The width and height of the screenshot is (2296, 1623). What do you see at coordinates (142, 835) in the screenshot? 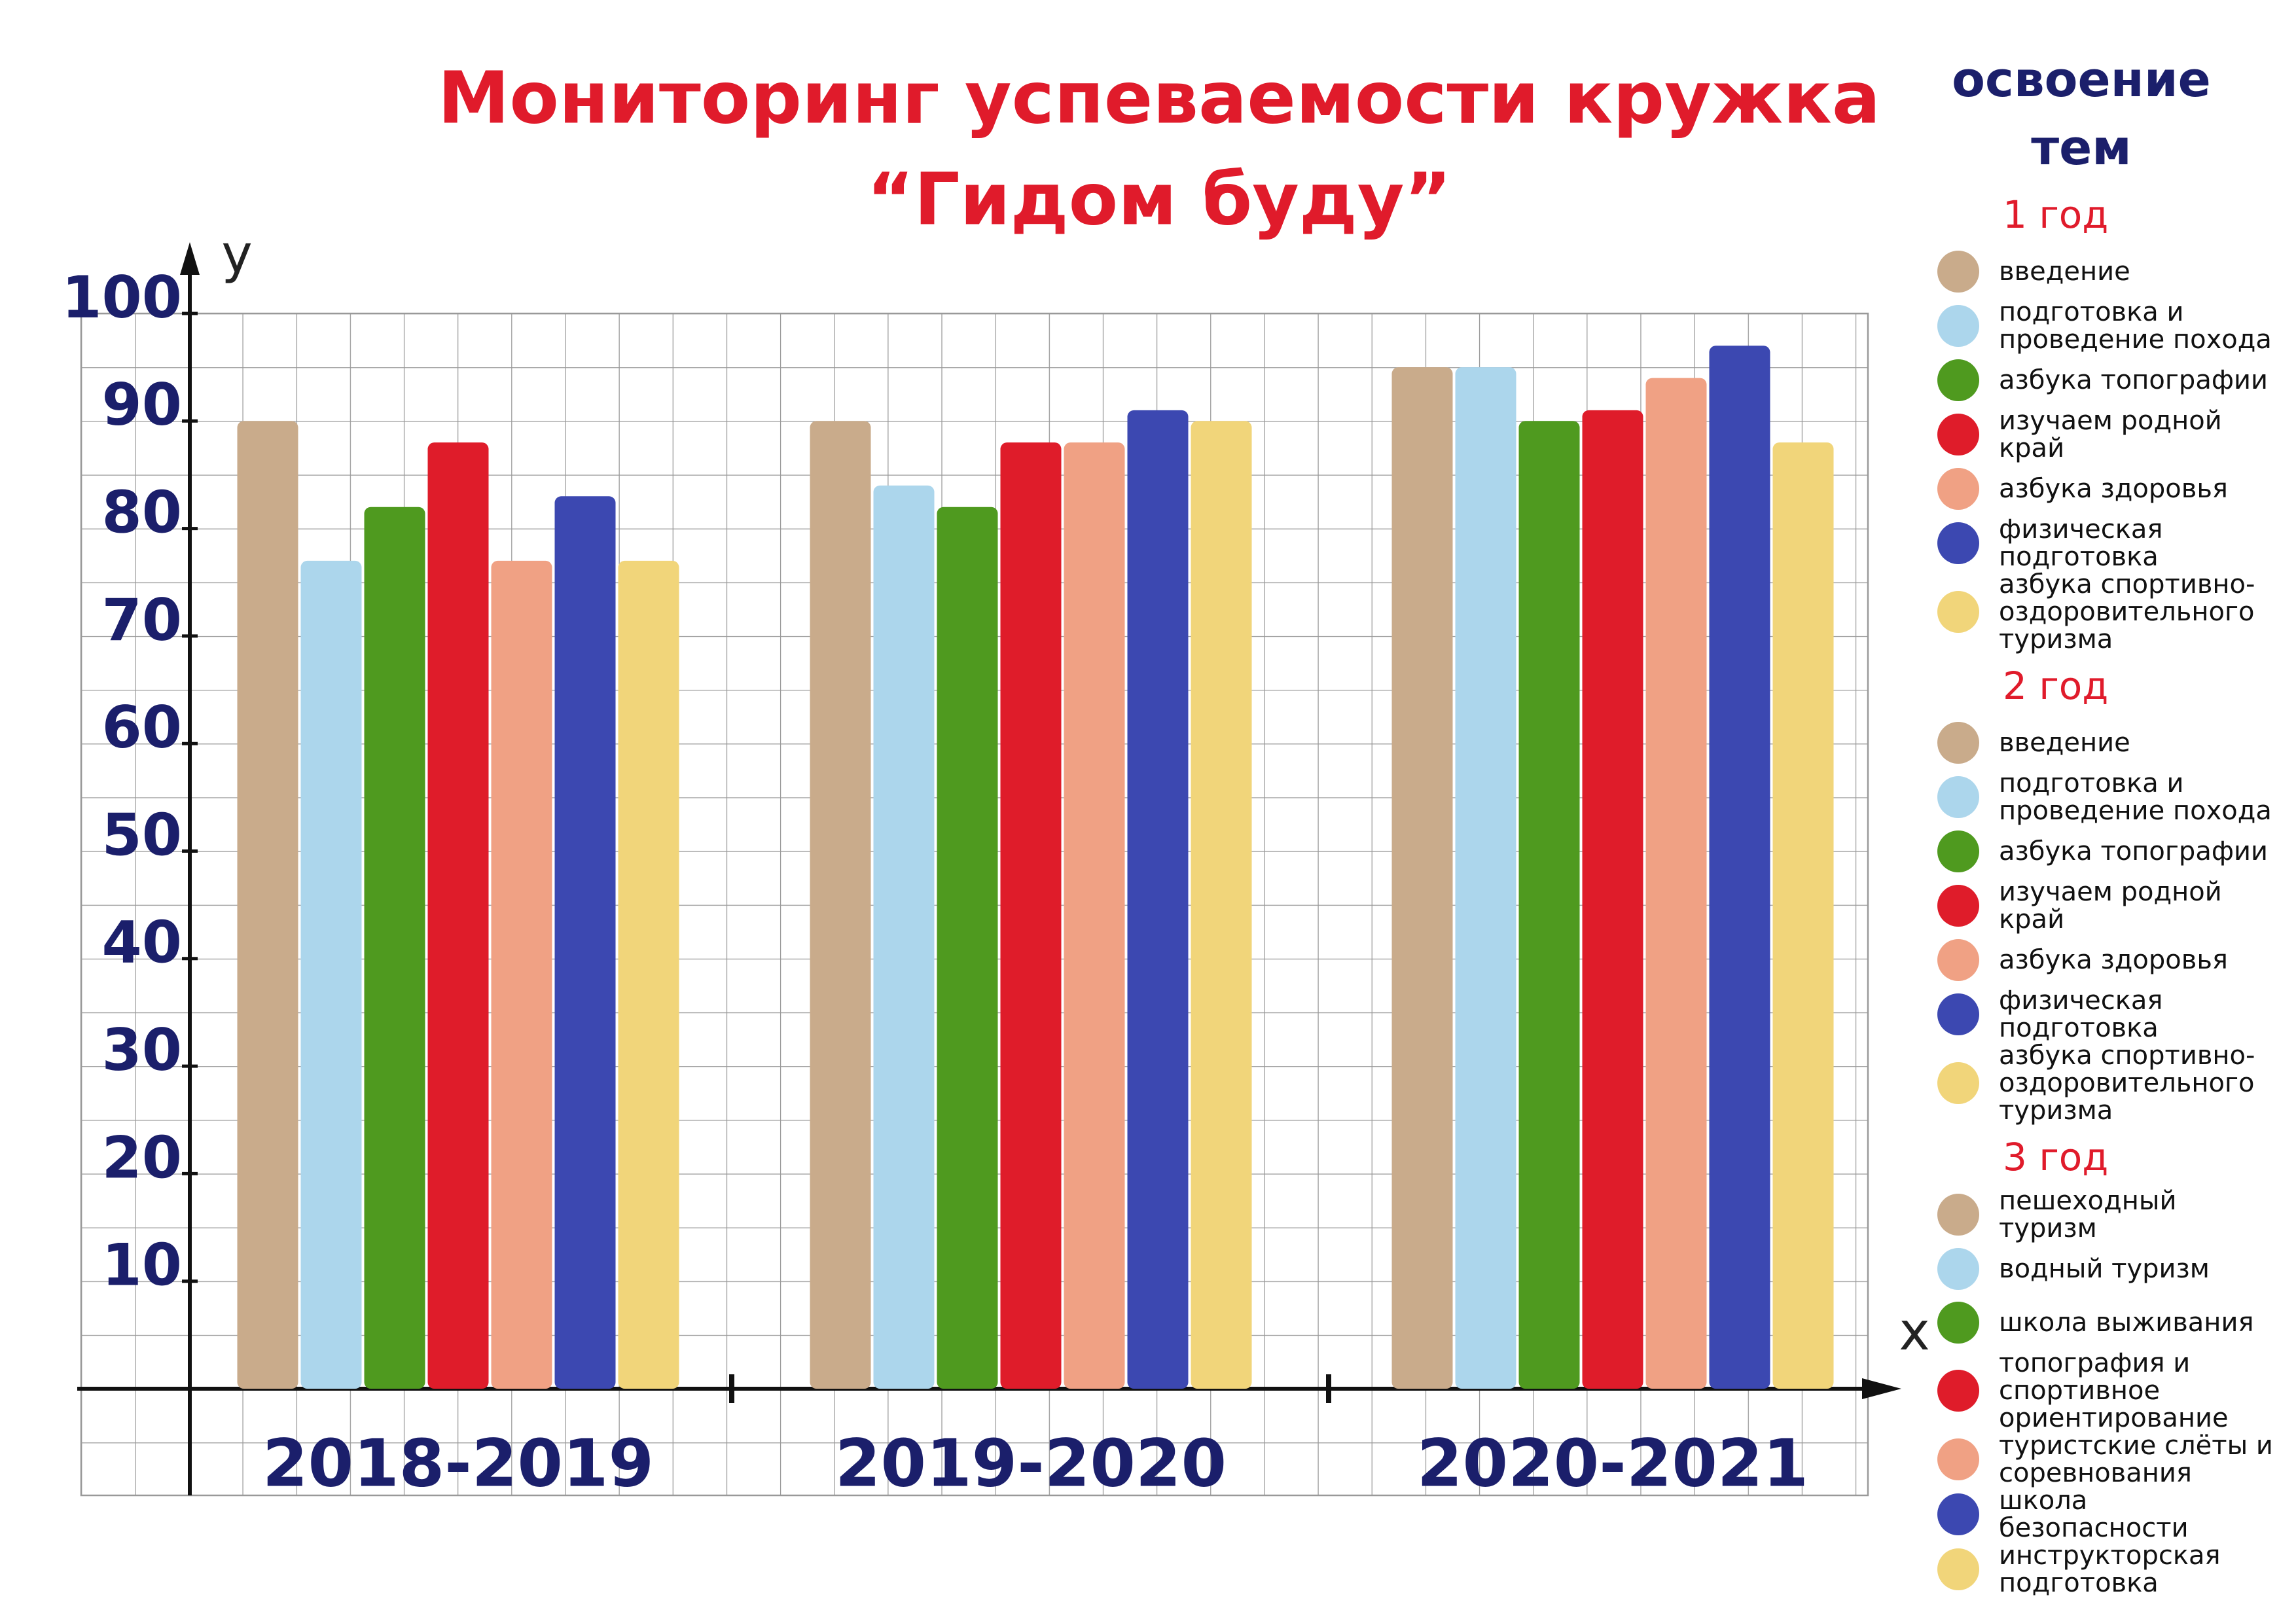
I see `y-tick-label: 50` at bounding box center [142, 835].